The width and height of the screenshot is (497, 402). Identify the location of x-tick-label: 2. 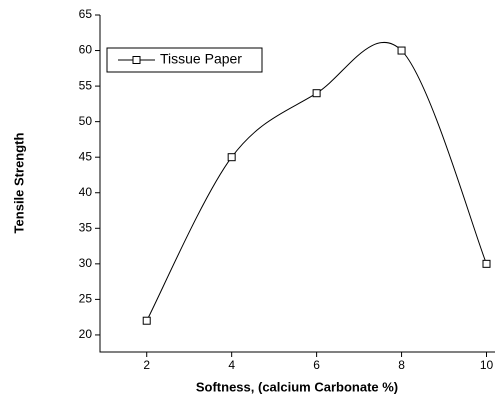
(146, 365).